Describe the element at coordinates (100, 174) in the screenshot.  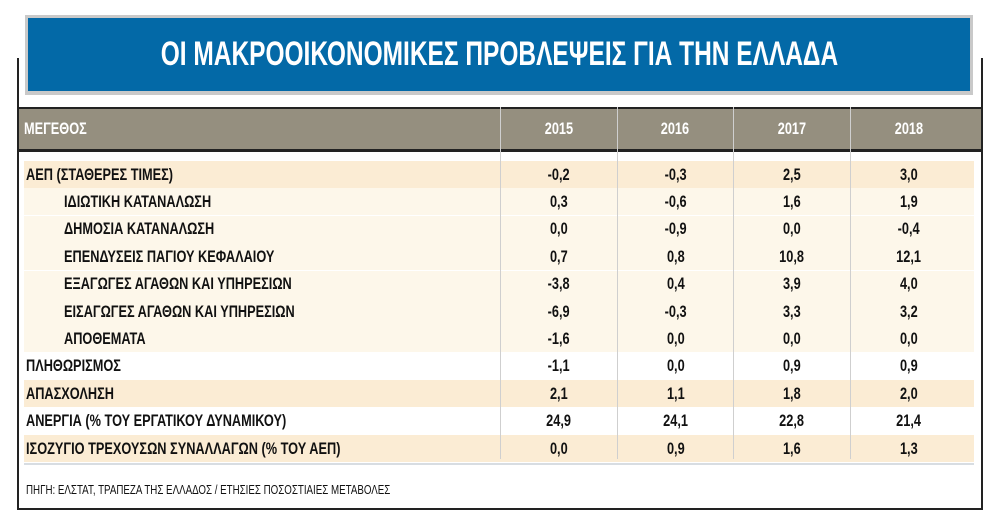
I see `row-label: ΑΕΠ (ΣΤΑΘΕΡΕΣ ΤΙΜΕΣ)` at that location.